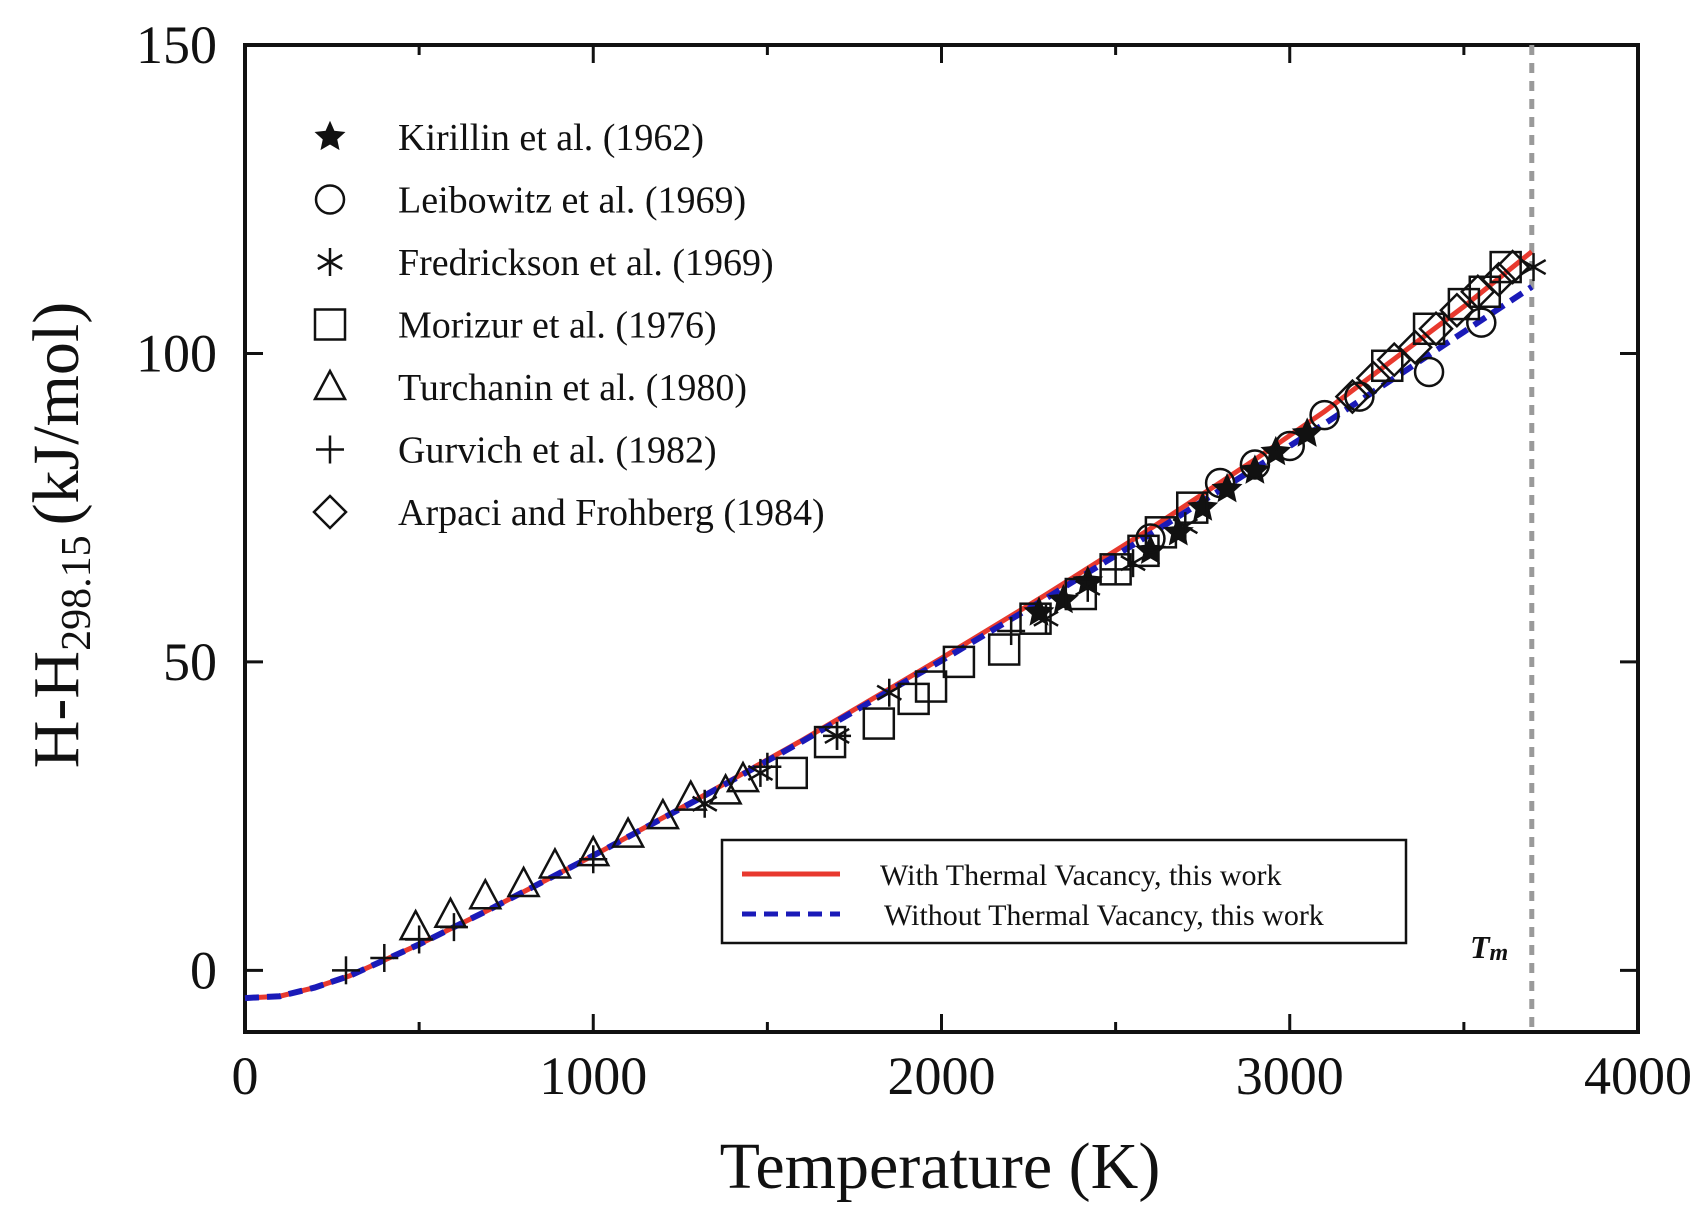  I want to click on line-legend-box, so click(1064, 891).